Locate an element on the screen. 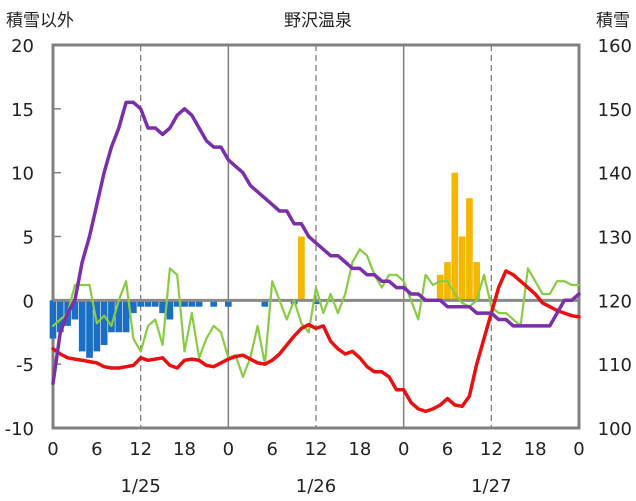 This screenshot has width=636, height=501. x-tick-labels: 0 6 12 18 0 6 12 18 0 6 12 18 0 is located at coordinates (315, 449).